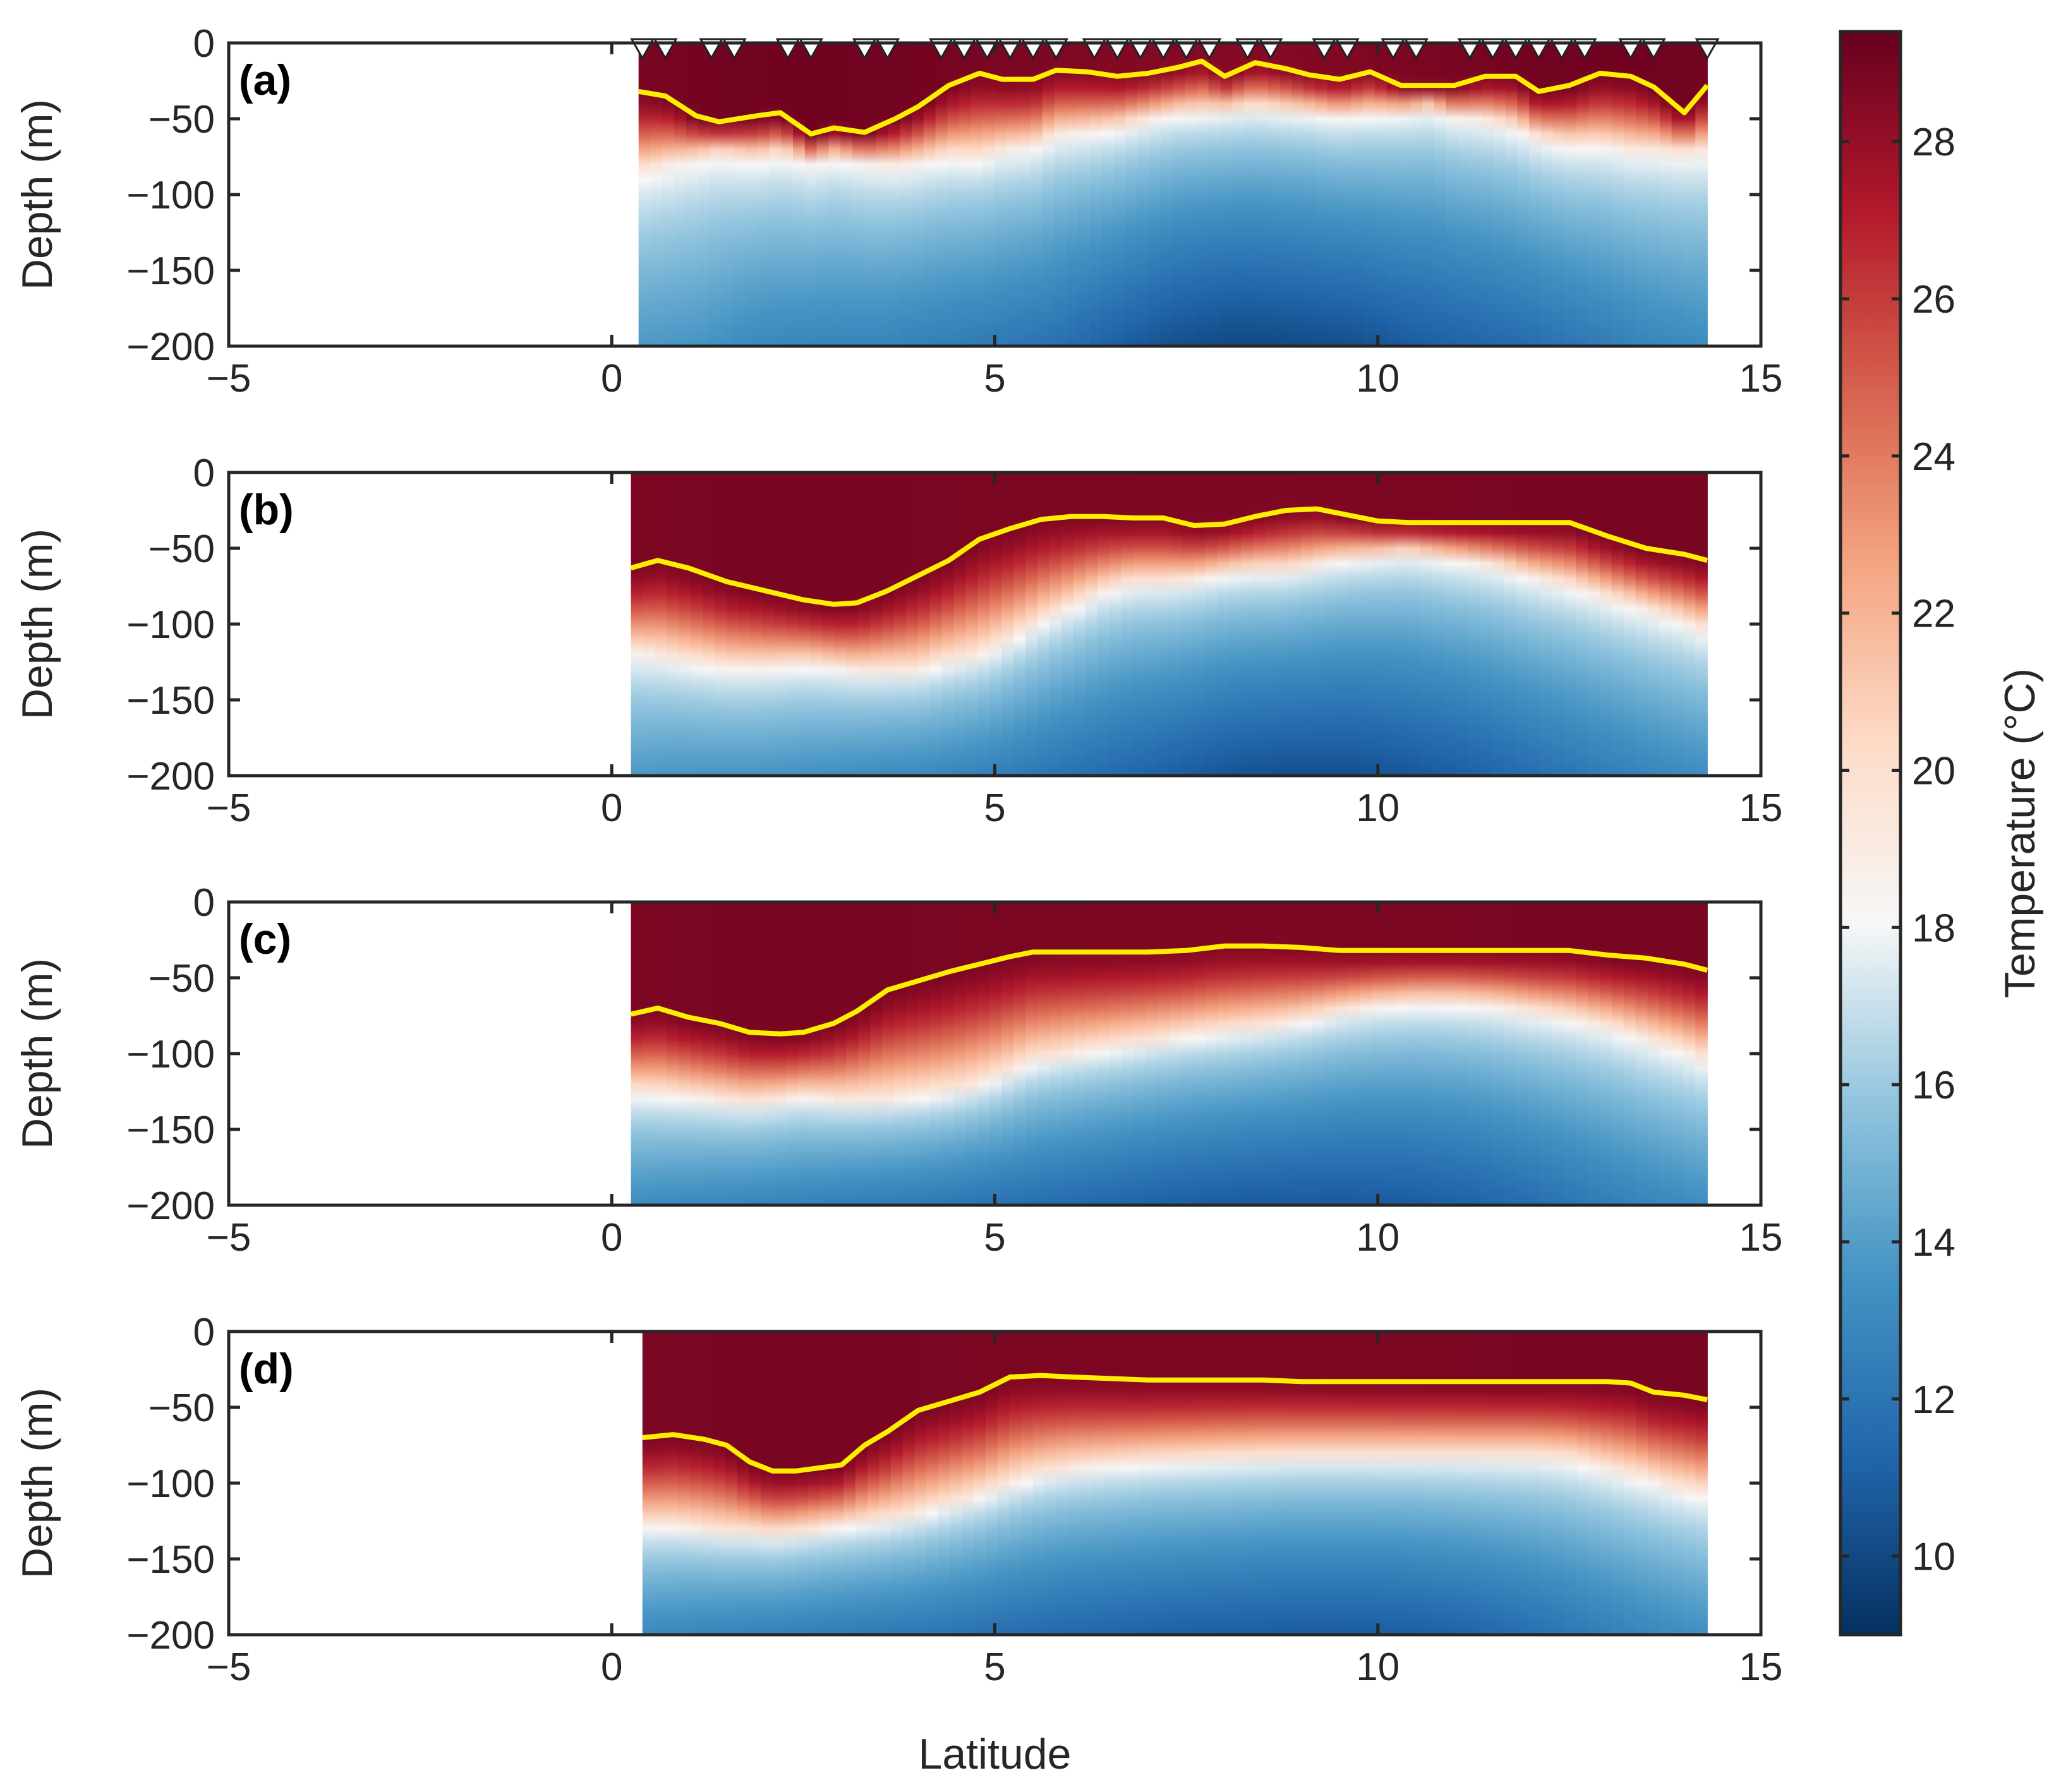 The width and height of the screenshot is (2061, 1792). What do you see at coordinates (181, 1408) in the screenshot?
I see `y-tick-label: −50` at bounding box center [181, 1408].